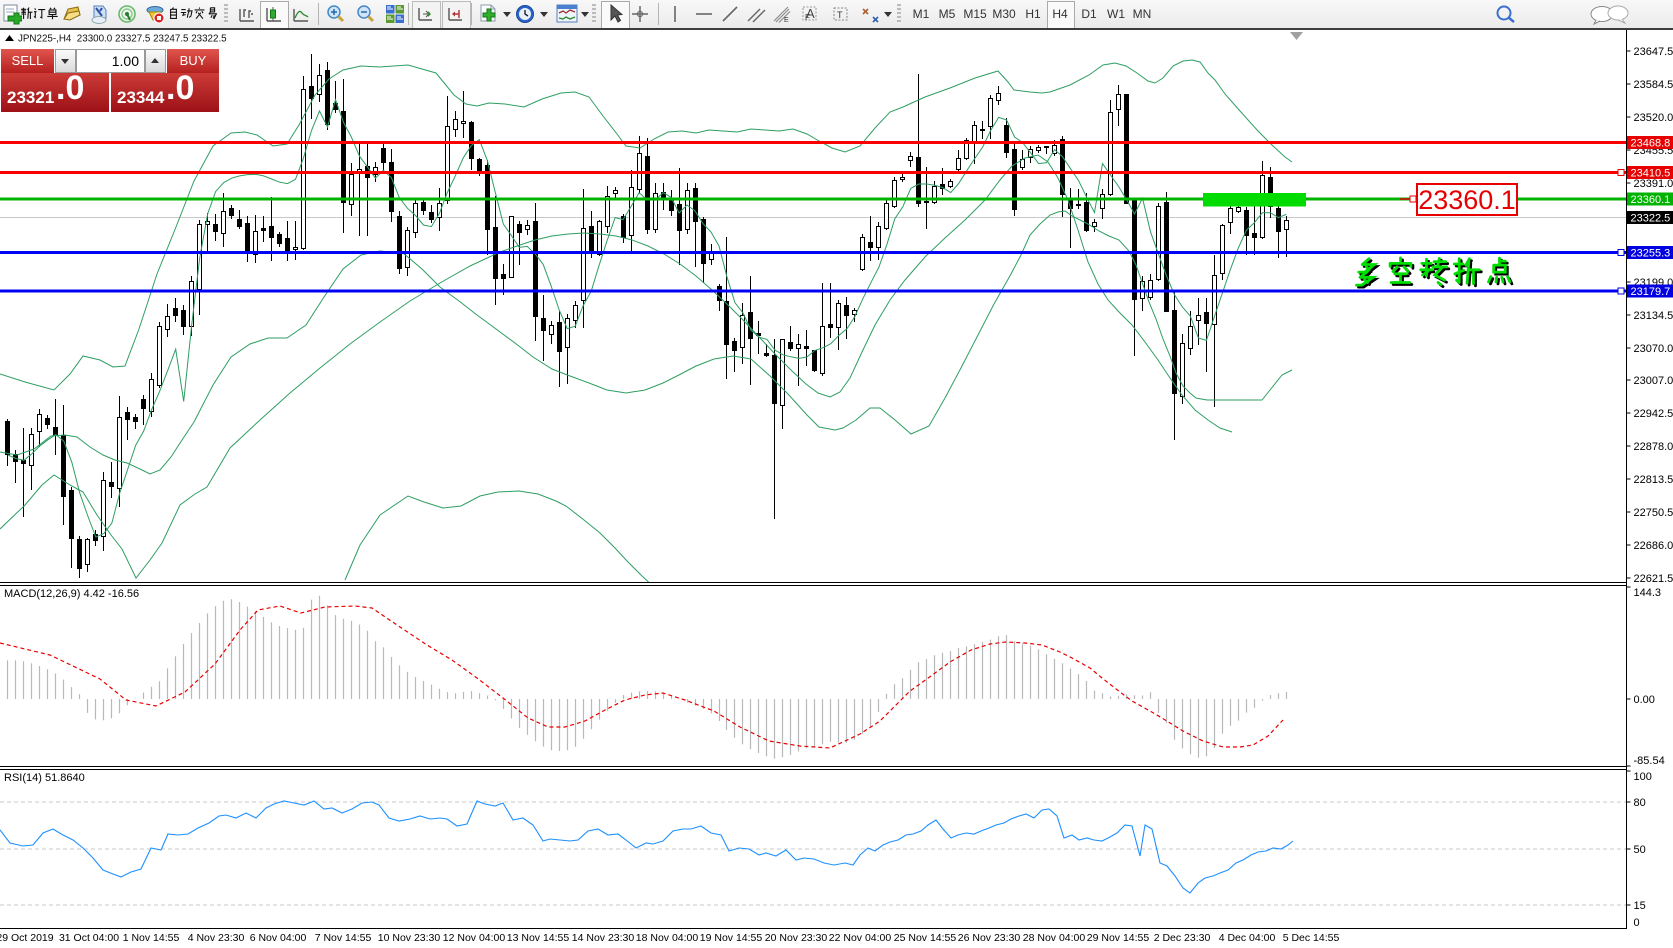 The height and width of the screenshot is (948, 1673). Describe the element at coordinates (151, 938) in the screenshot. I see `svg-text: 1 Nov 14:55` at that location.